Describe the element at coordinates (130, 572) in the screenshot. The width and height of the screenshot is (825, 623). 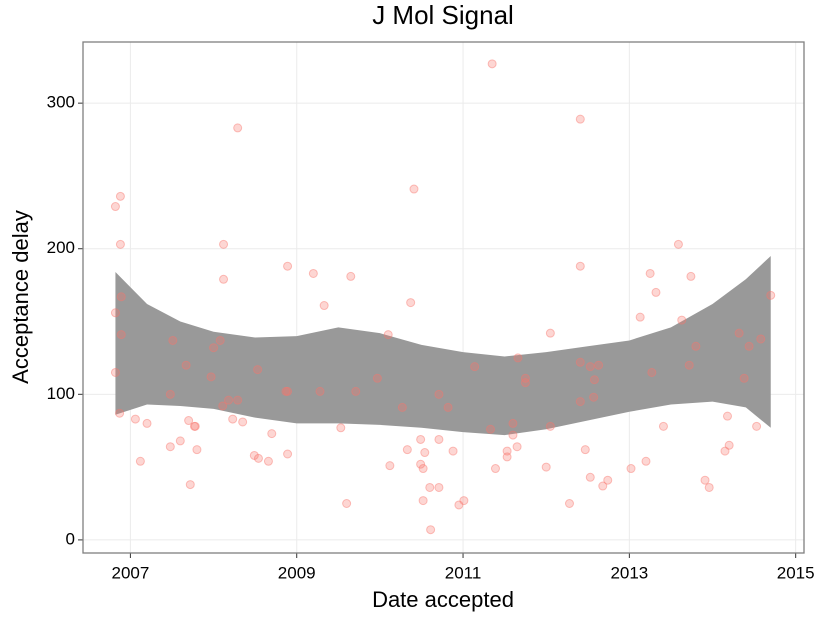
I see `x-tick-label: 2007` at that location.